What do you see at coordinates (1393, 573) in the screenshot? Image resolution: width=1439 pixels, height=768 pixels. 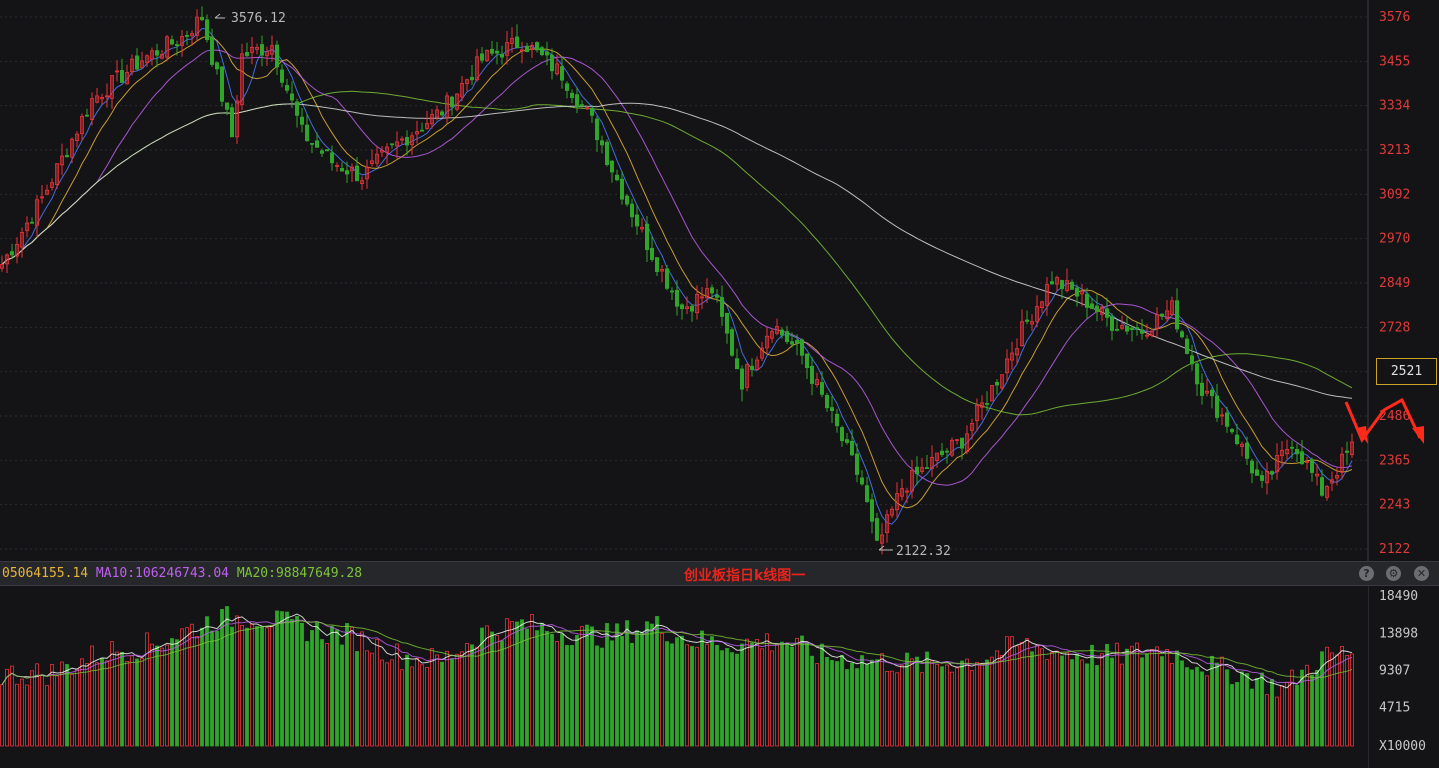 I see `settings-icon: ⚙` at bounding box center [1393, 573].